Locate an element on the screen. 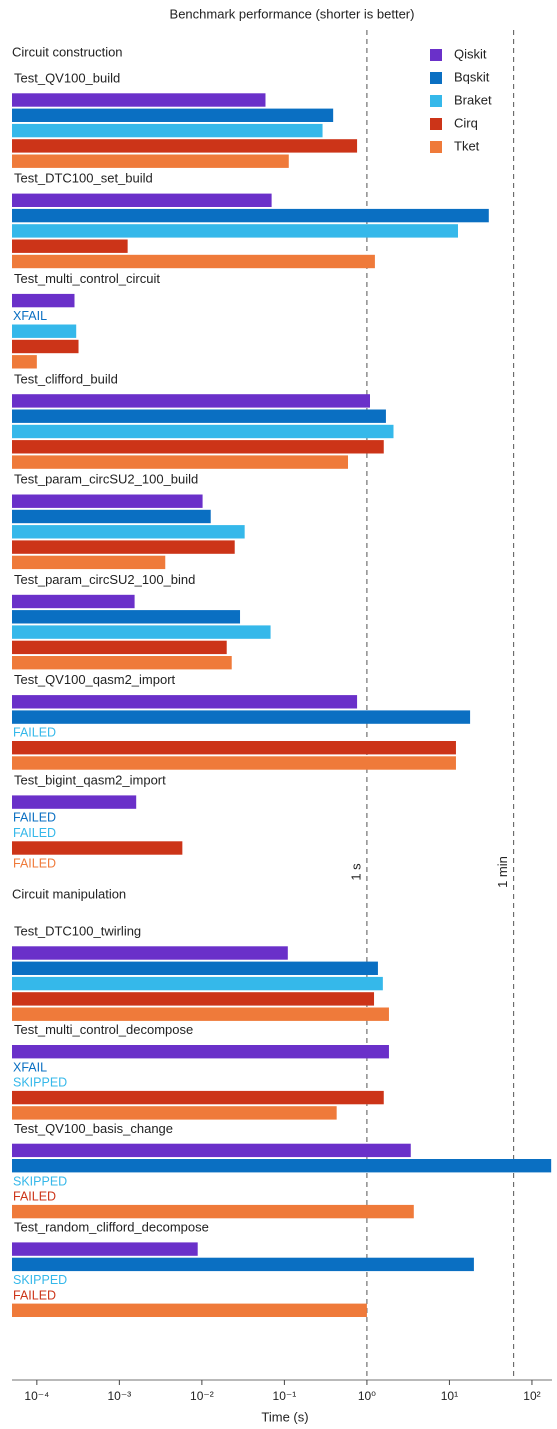  category-label: Test_QV100_qasm2_import is located at coordinates (95, 679).